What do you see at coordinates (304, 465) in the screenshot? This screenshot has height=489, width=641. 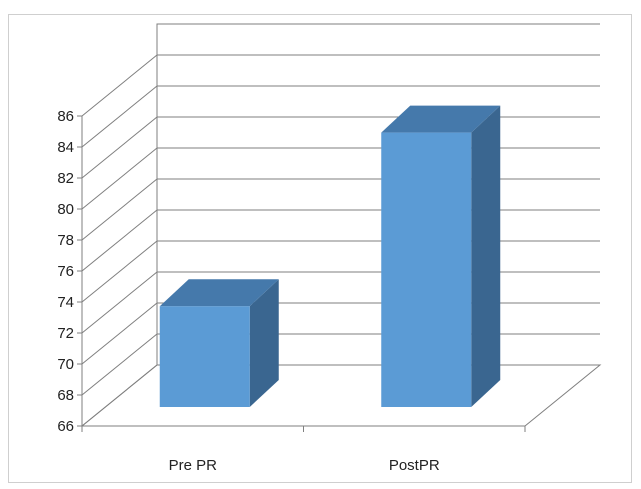 I see `category-labels: Pre PR PostPR` at bounding box center [304, 465].